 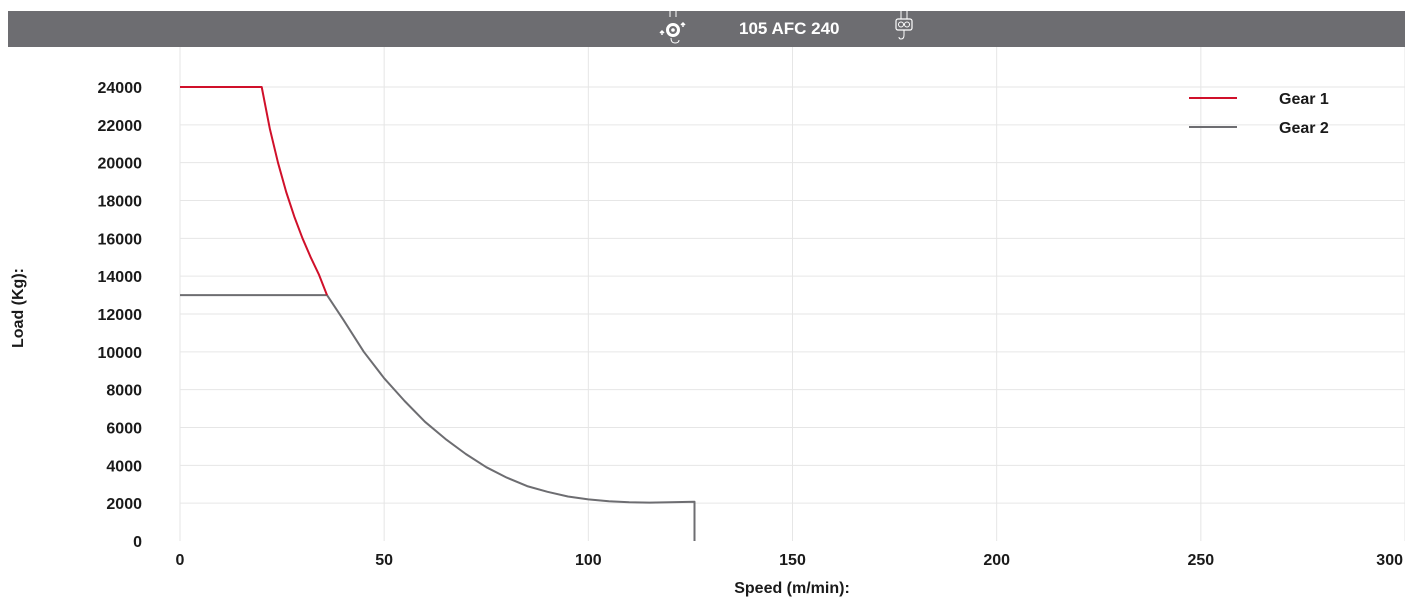 I want to click on y-tick-label: 14000, so click(x=120, y=277).